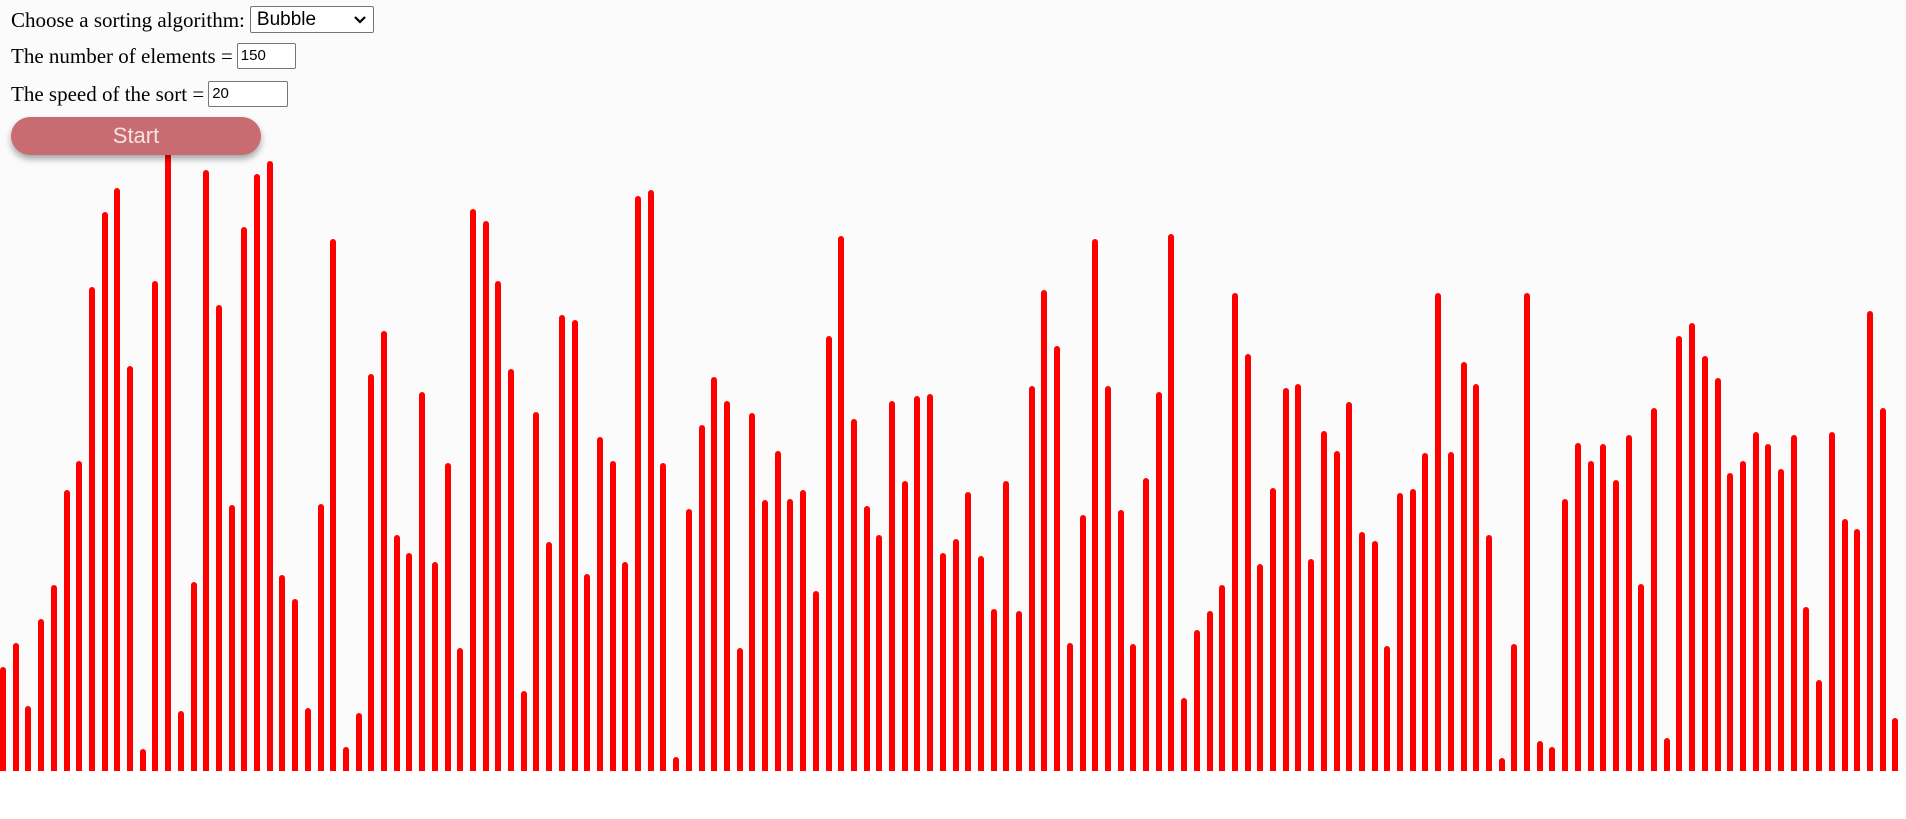 Image resolution: width=1906 pixels, height=819 pixels. What do you see at coordinates (136, 136) in the screenshot?
I see `start-button: Start` at bounding box center [136, 136].